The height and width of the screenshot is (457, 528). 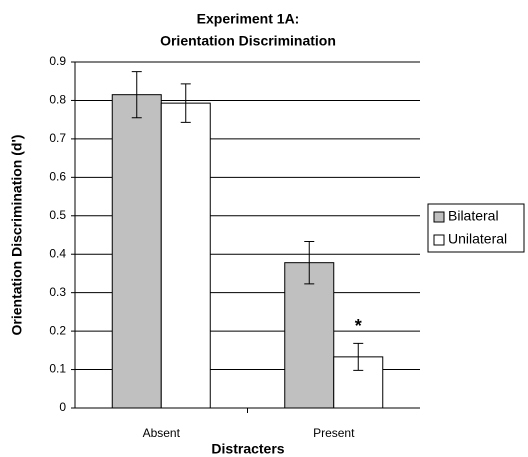 What do you see at coordinates (57, 215) in the screenshot?
I see `y-tick-label: 0.5` at bounding box center [57, 215].